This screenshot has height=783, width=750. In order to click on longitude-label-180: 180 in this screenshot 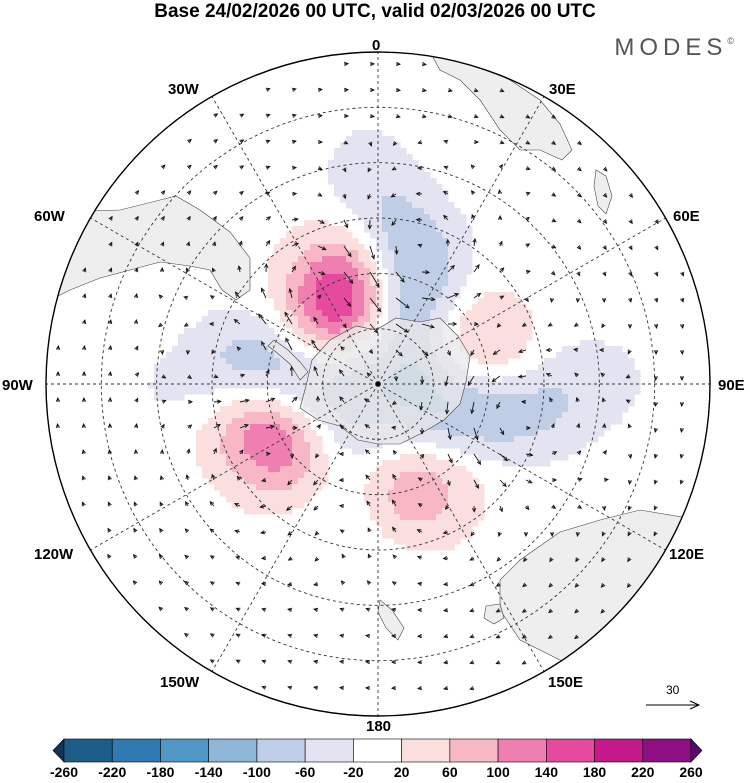, I will do `click(379, 726)`.